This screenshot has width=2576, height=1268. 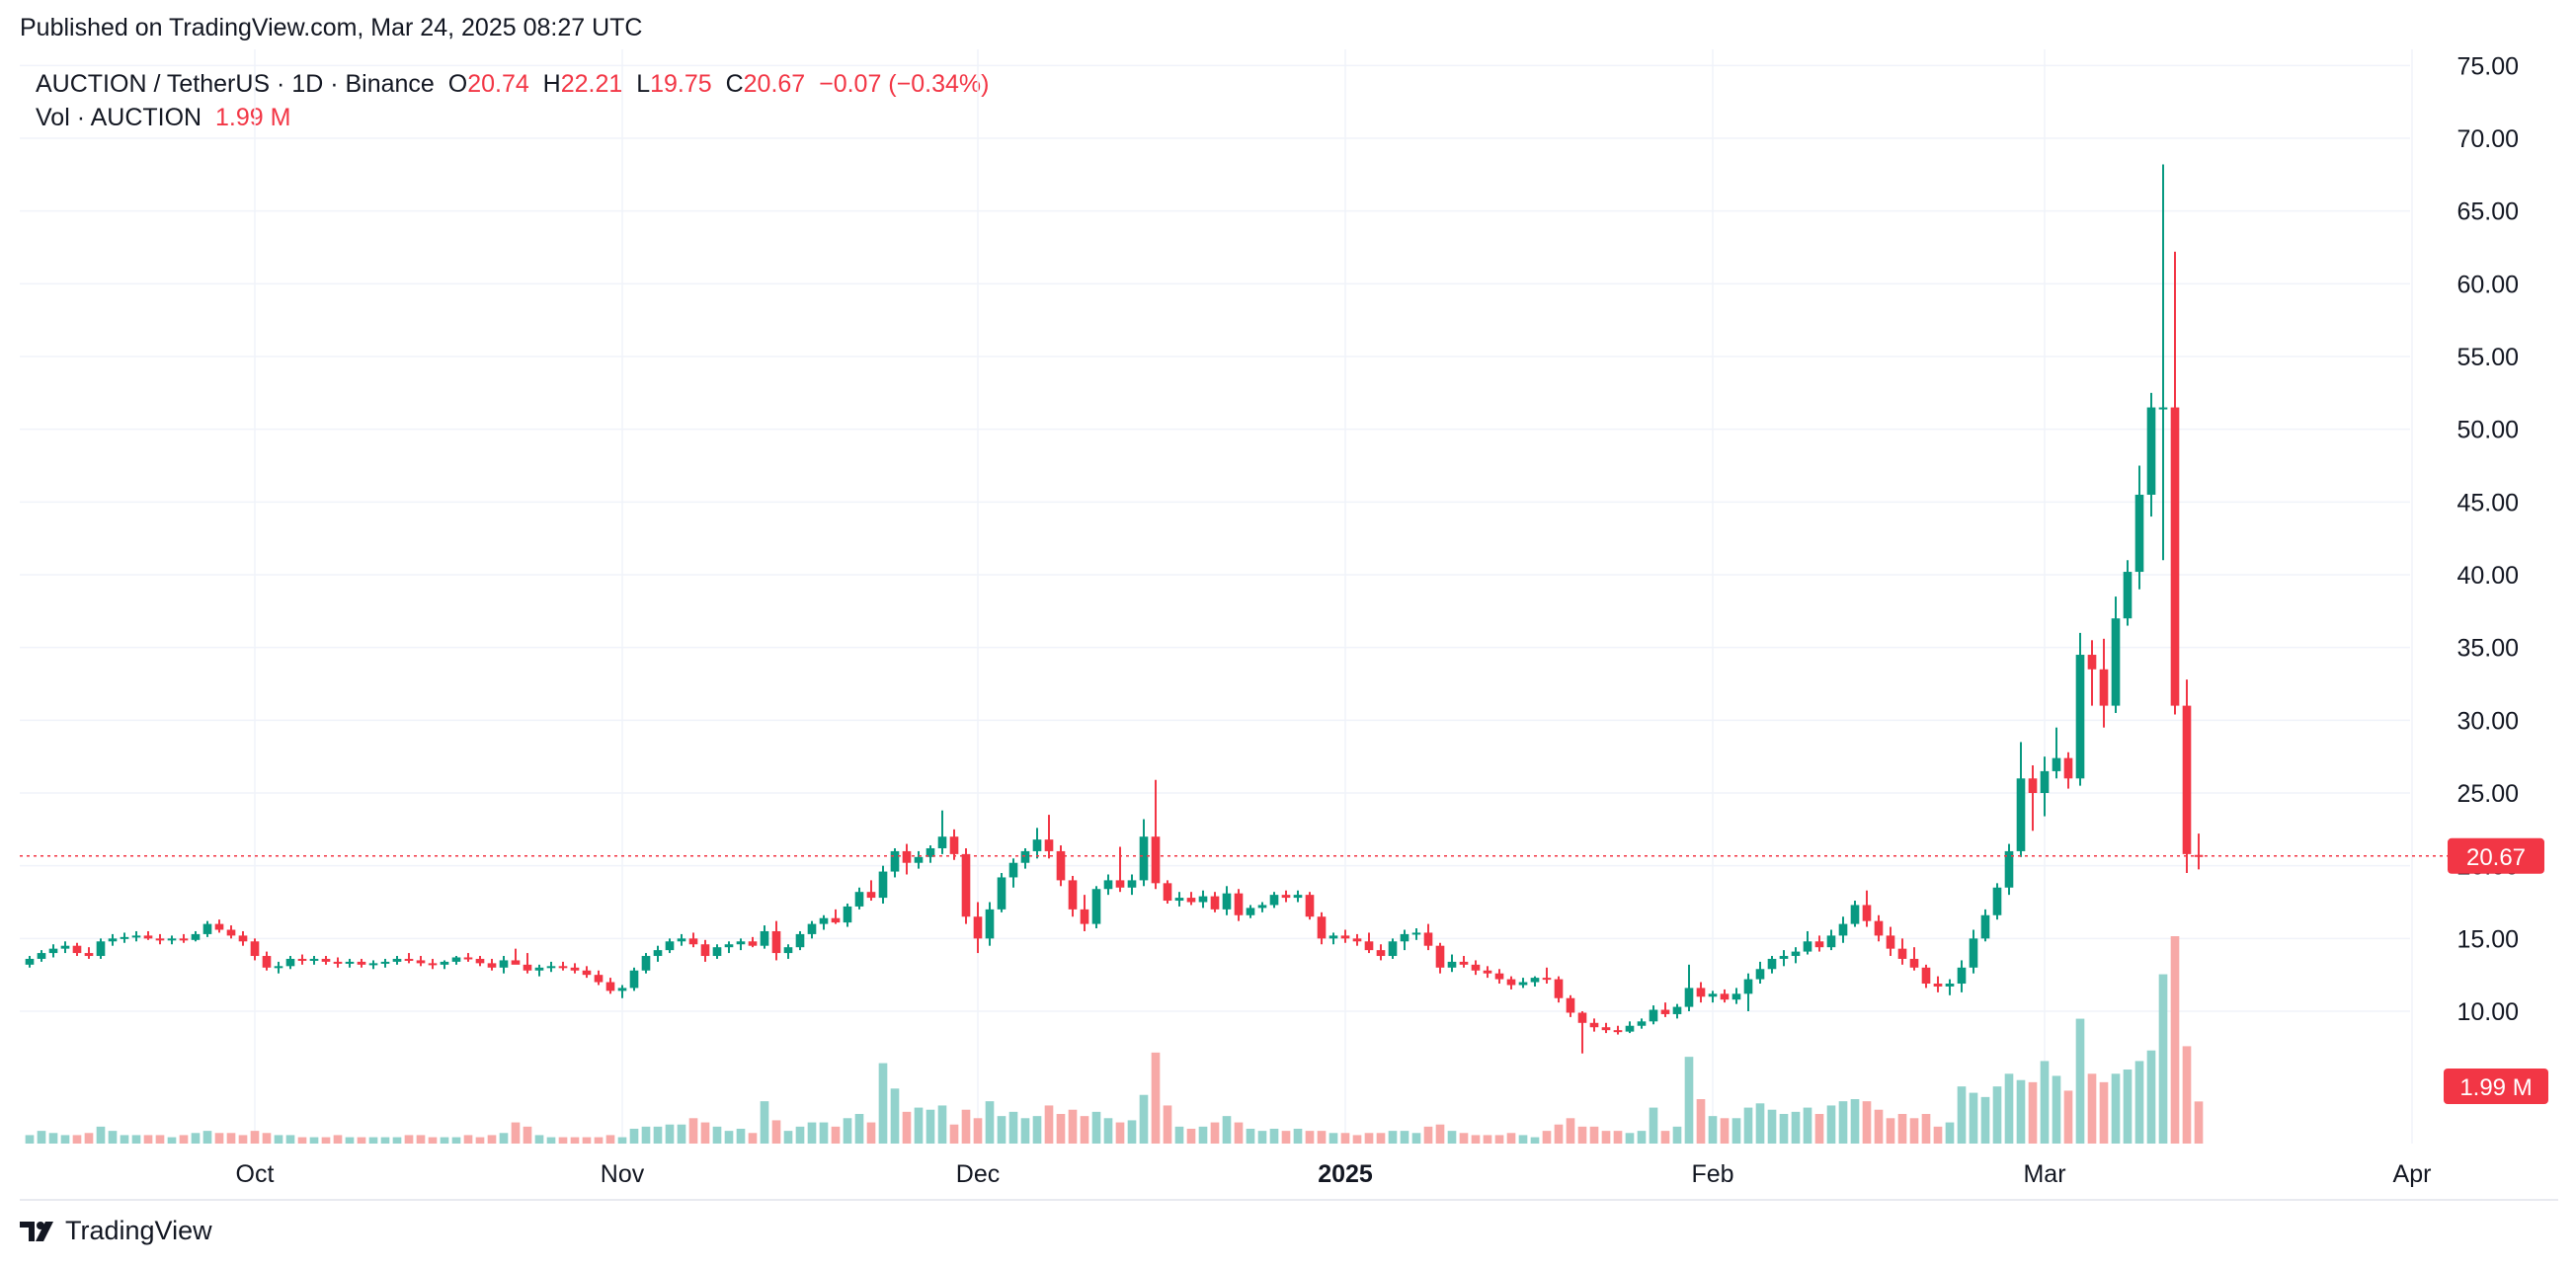 What do you see at coordinates (2487, 649) in the screenshot?
I see `y-tick-label: 35.00` at bounding box center [2487, 649].